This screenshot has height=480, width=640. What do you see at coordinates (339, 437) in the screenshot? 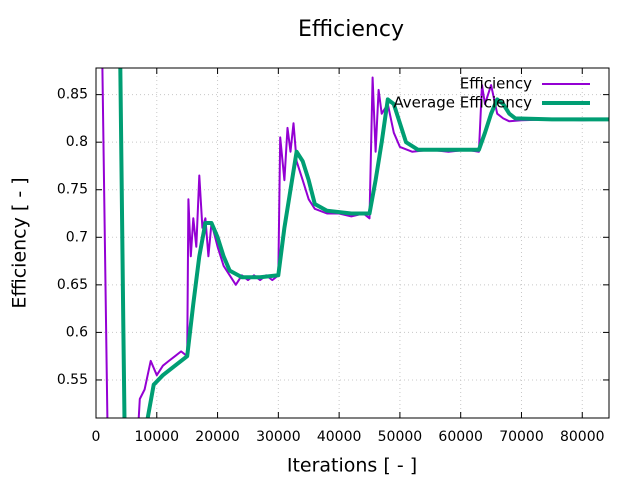
I see `x-tick-label: 40000` at bounding box center [339, 437].